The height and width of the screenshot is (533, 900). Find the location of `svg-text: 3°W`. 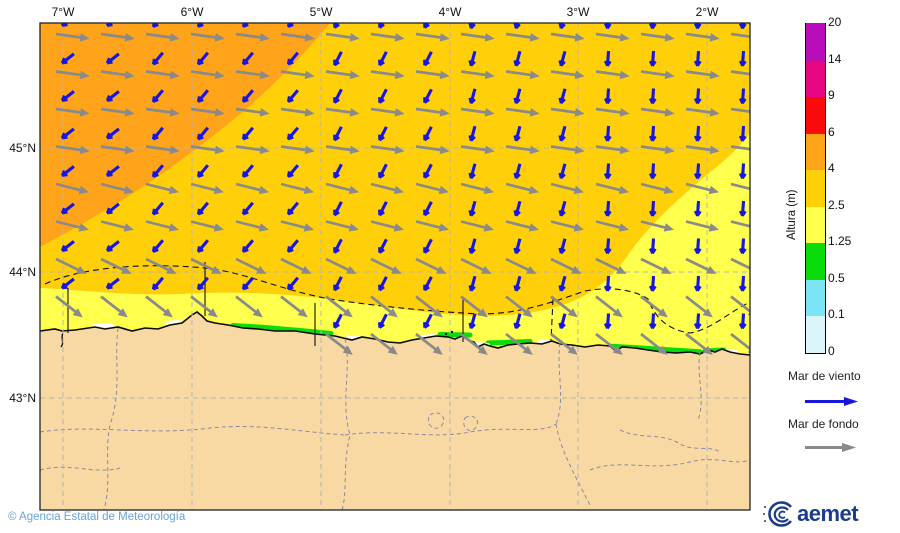

svg-text: 3°W is located at coordinates (578, 12).